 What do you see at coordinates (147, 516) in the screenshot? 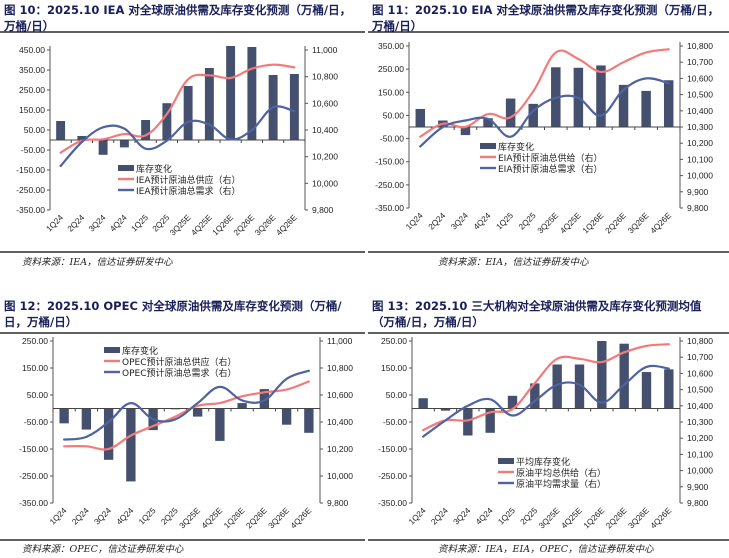
I see `category-label: 1Q25` at bounding box center [147, 516].